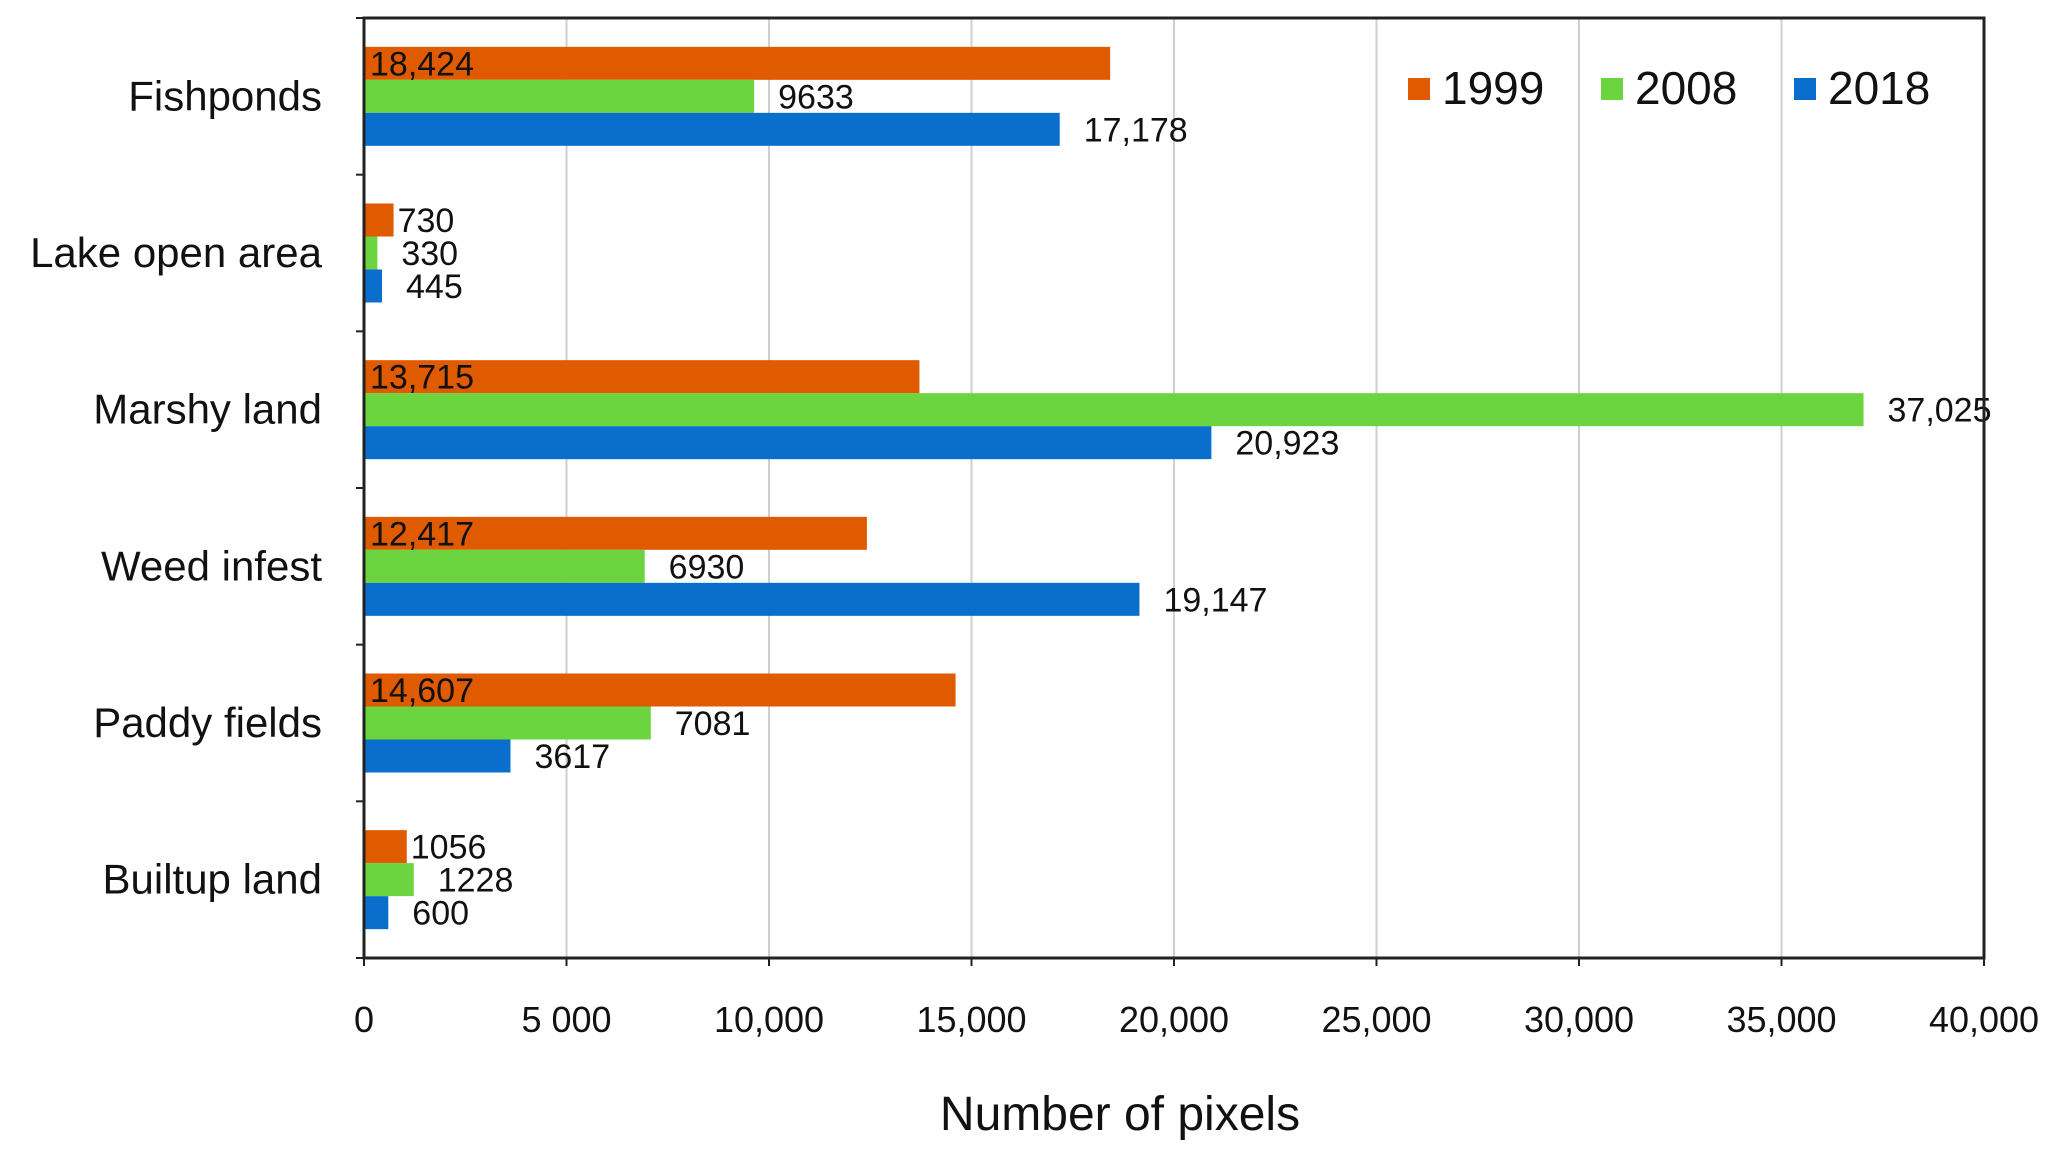  What do you see at coordinates (364, 1019) in the screenshot?
I see `x-tick-label: 0` at bounding box center [364, 1019].